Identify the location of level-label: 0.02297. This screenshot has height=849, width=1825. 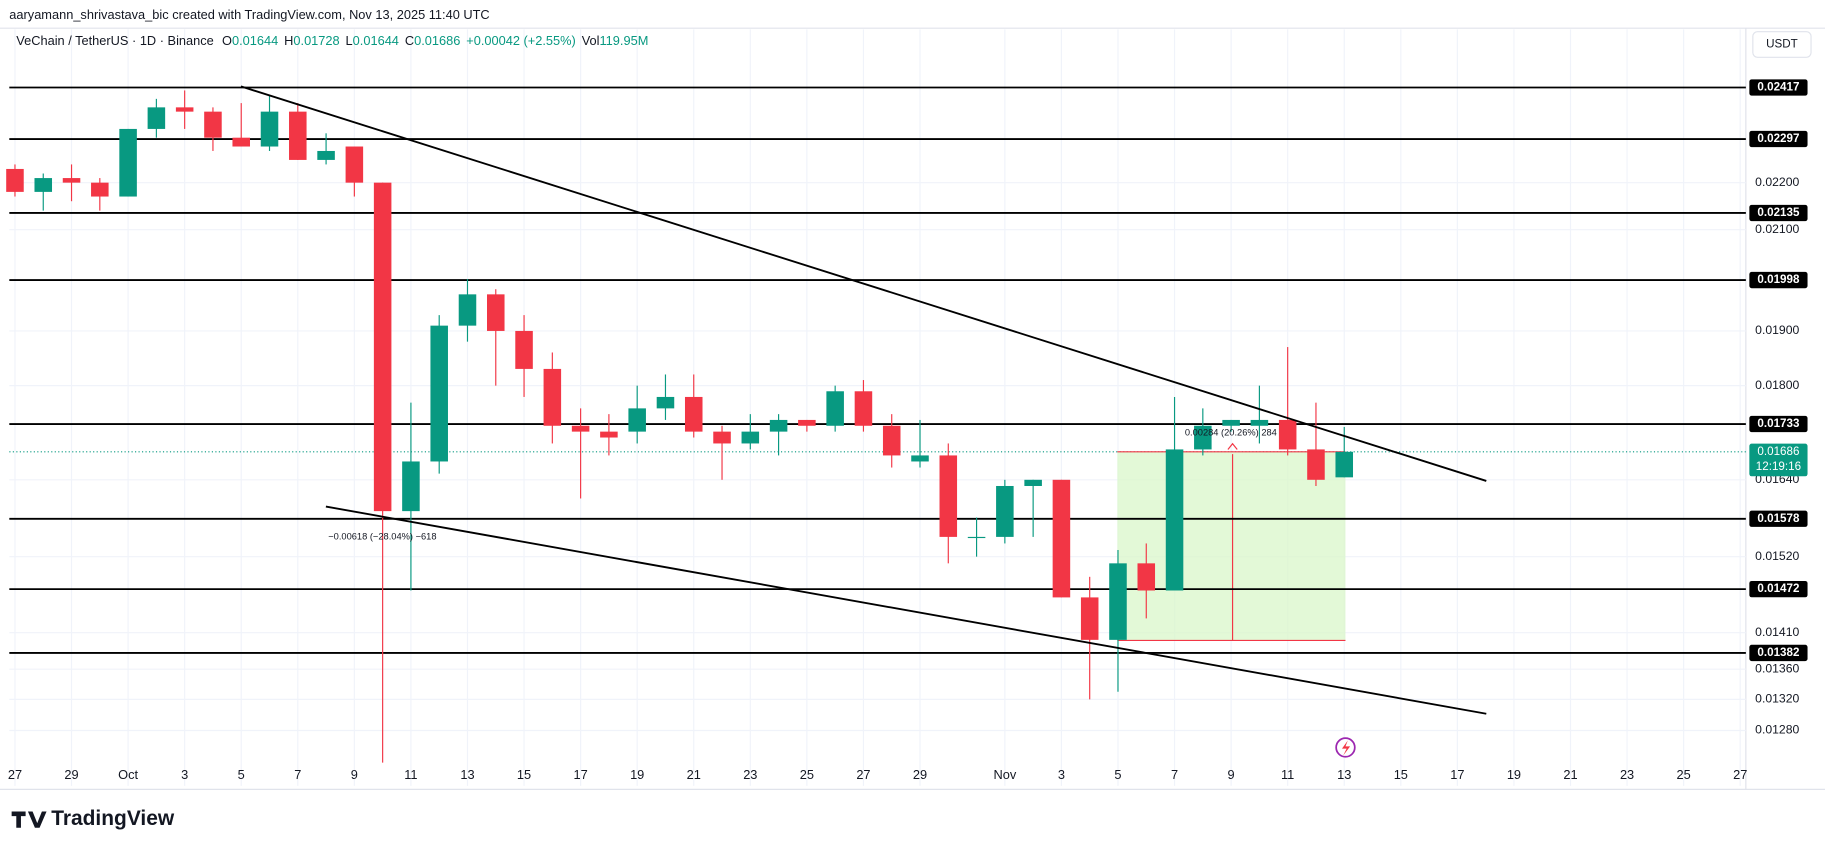
(1778, 138).